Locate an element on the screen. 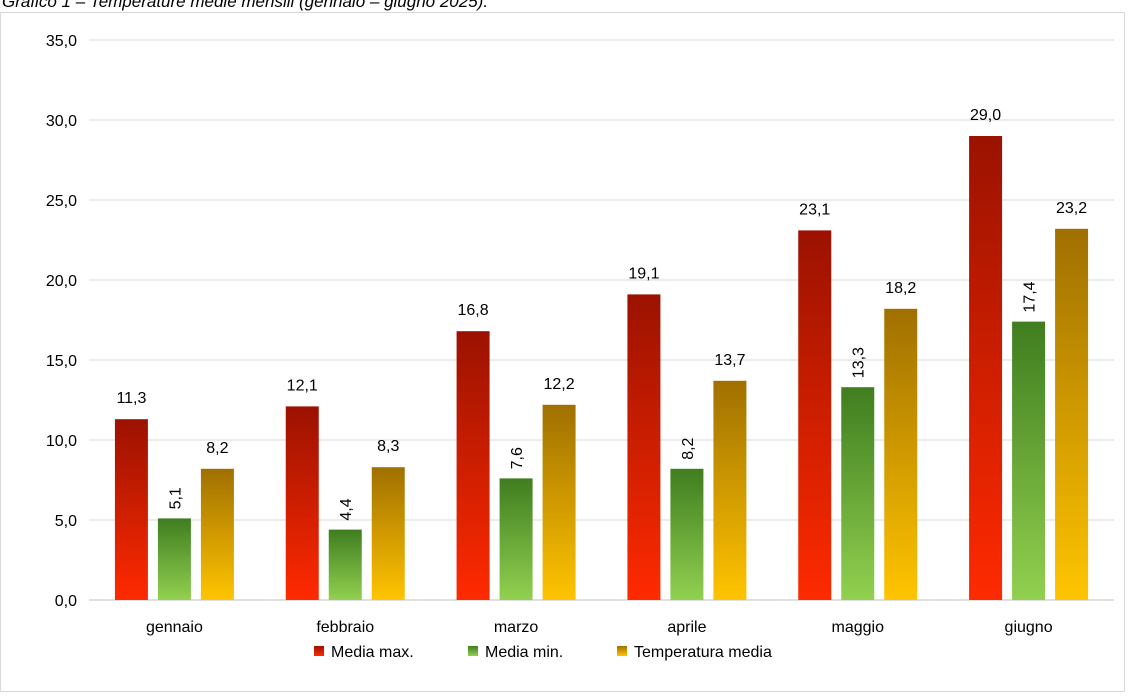 The image size is (1131, 697). x-category-label: giugno is located at coordinates (1029, 627).